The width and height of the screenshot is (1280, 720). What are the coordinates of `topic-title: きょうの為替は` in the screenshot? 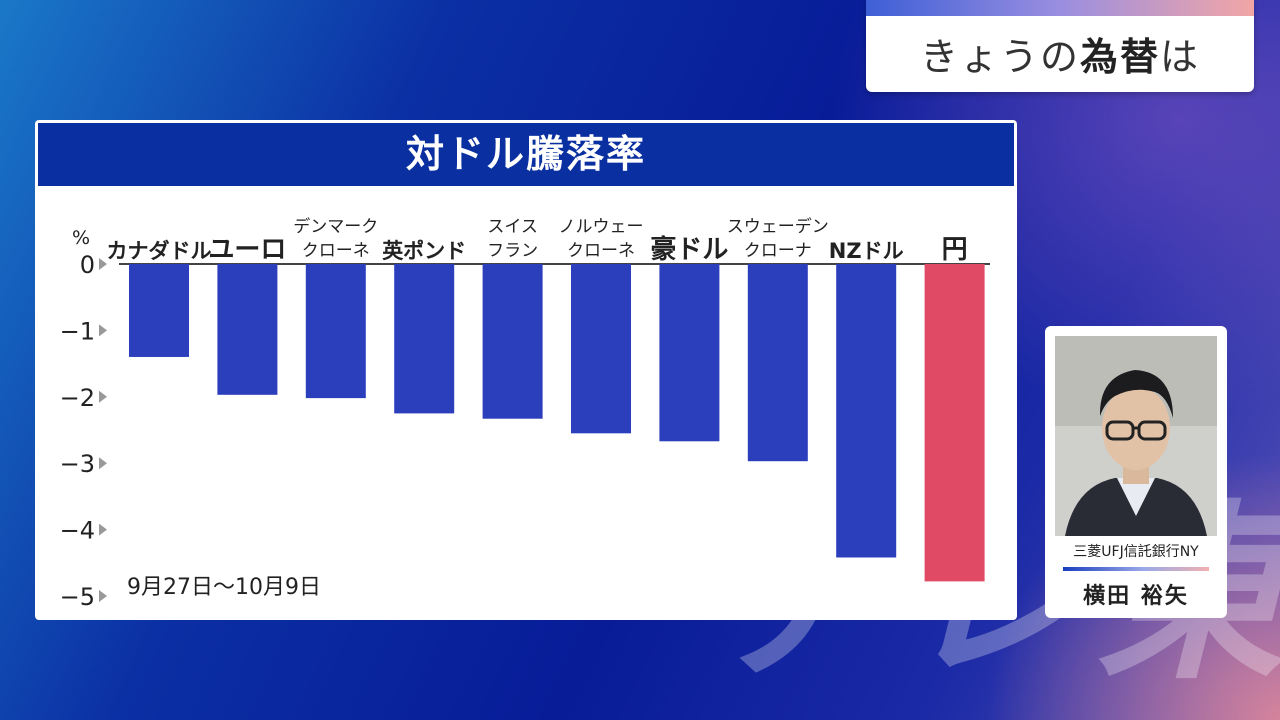 It's located at (1060, 53).